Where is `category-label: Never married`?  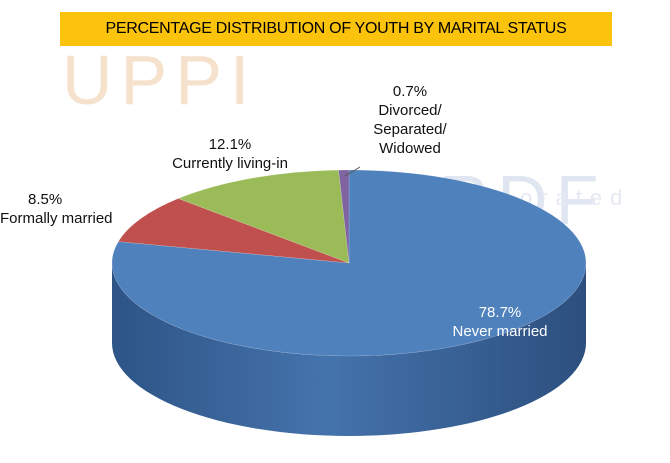
category-label: Never married is located at coordinates (500, 331).